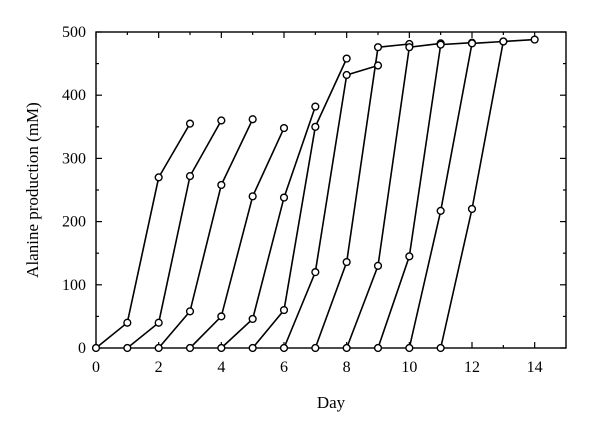  I want to click on x-tick-label: 6, so click(284, 367).